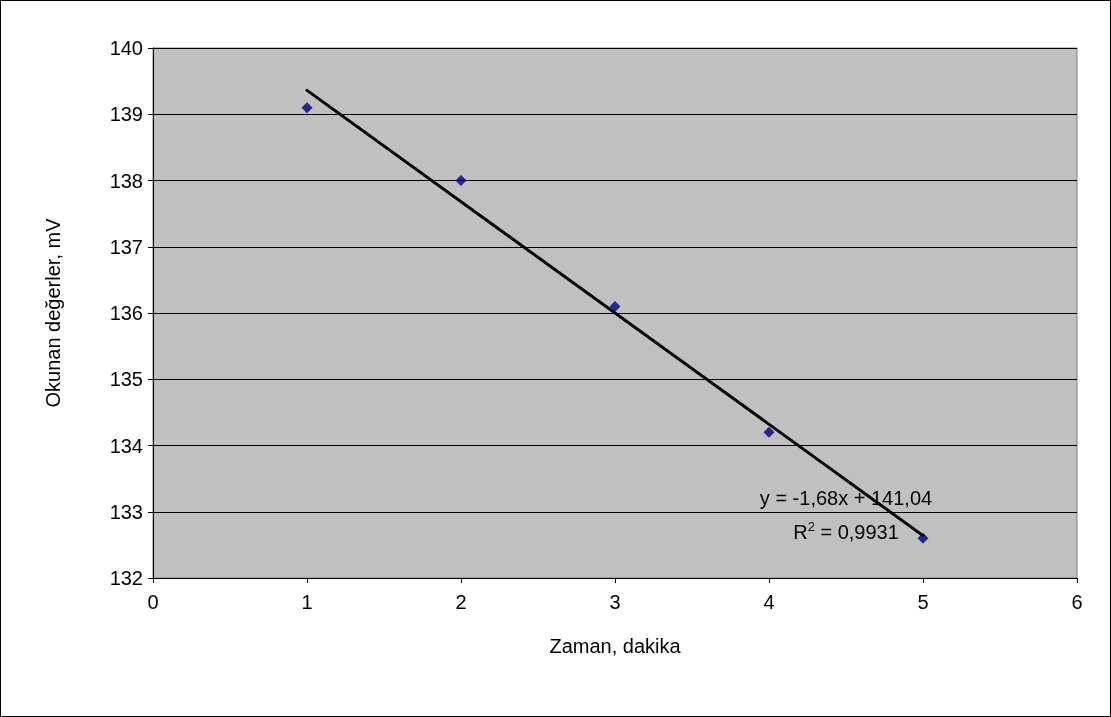  Describe the element at coordinates (153, 602) in the screenshot. I see `x-tick-label: 0` at that location.